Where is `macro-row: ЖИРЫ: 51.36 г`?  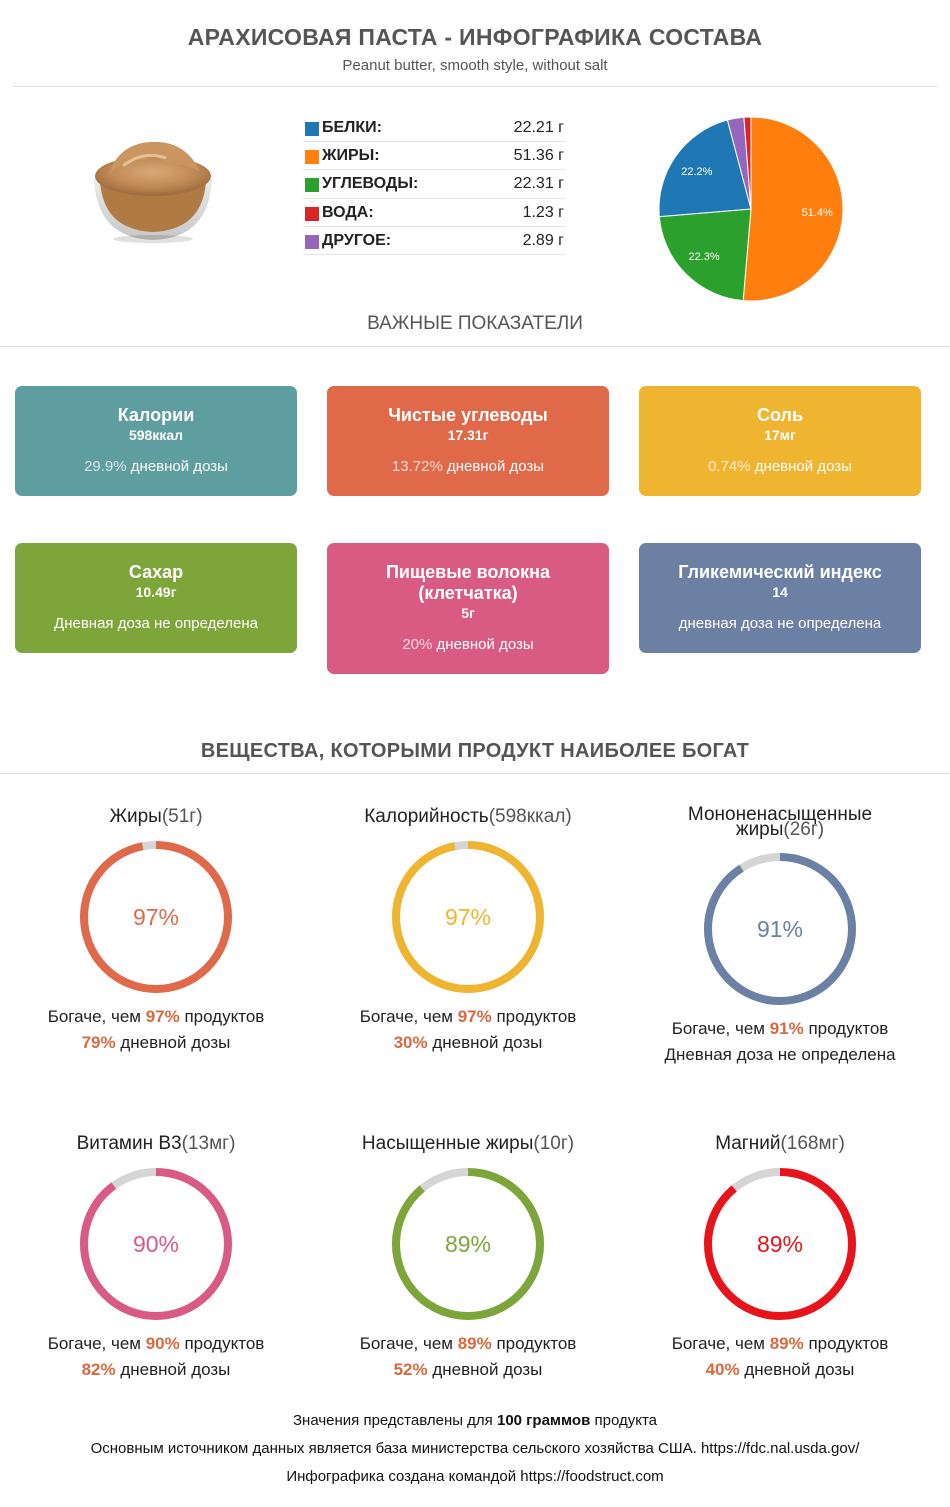
macro-row: ЖИРЫ: 51.36 г is located at coordinates (434, 156).